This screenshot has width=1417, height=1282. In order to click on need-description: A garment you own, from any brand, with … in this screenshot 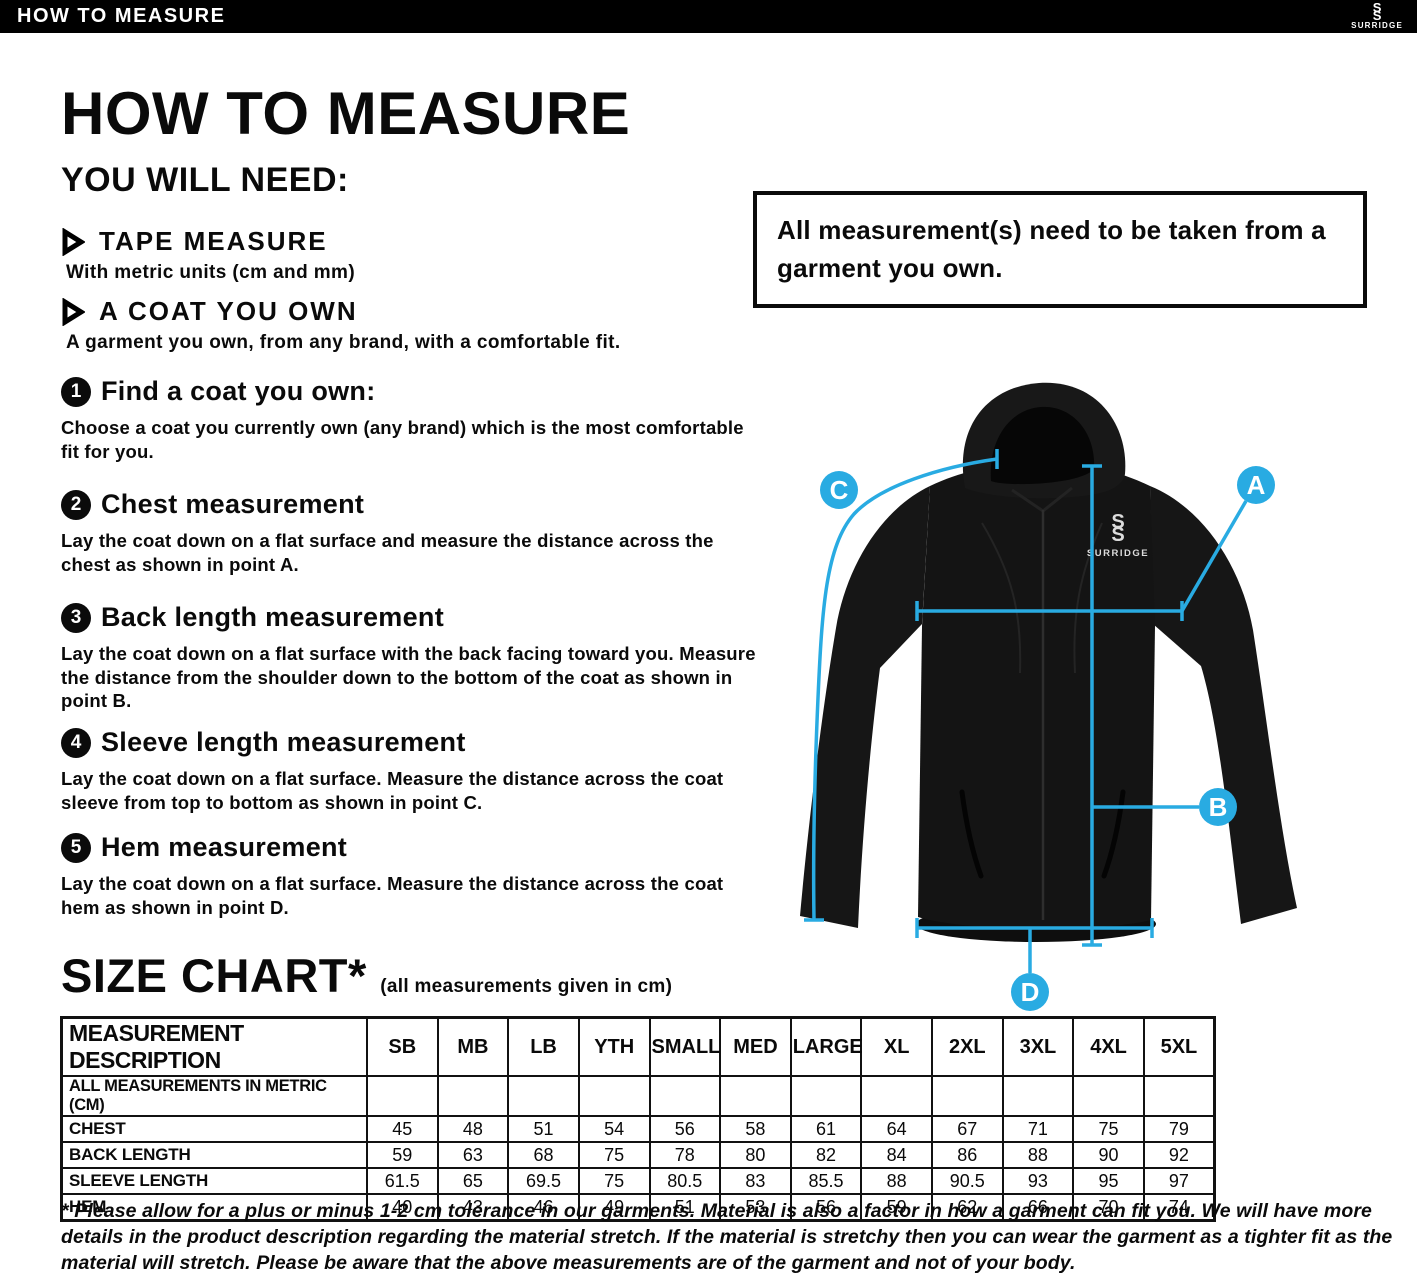, I will do `click(343, 342)`.